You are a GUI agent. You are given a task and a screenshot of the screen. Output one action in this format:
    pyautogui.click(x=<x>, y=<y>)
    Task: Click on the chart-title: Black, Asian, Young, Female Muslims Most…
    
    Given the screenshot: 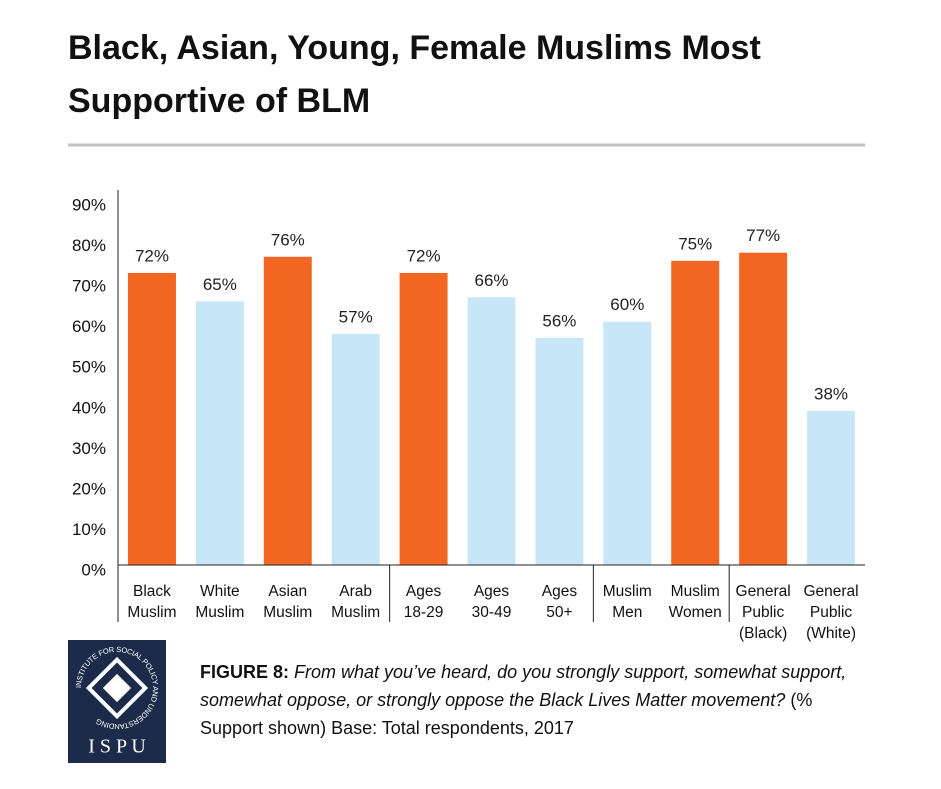 What is the action you would take?
    pyautogui.click(x=414, y=74)
    